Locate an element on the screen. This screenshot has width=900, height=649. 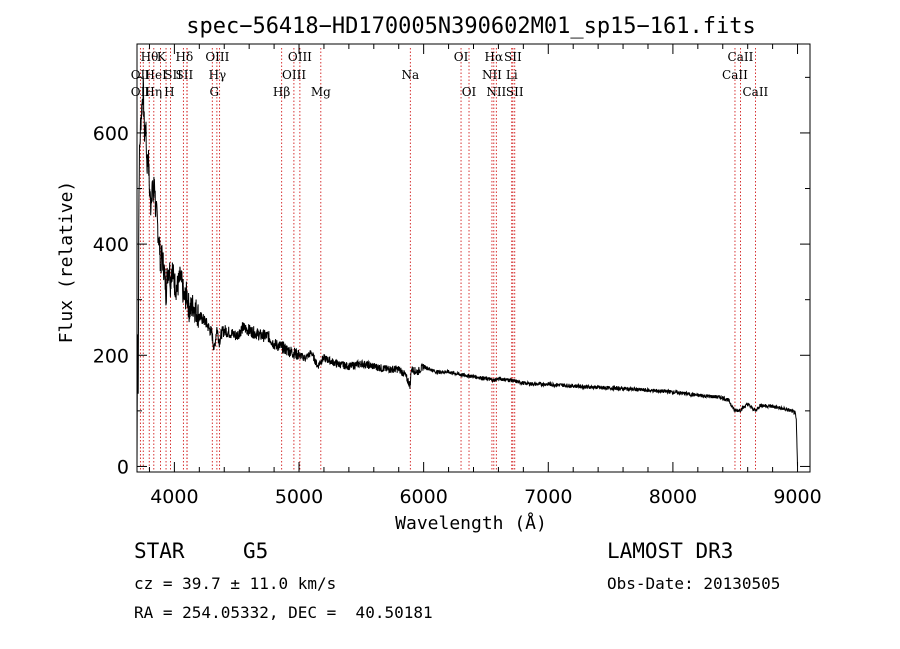
line-label-28: CaII is located at coordinates (755, 92).